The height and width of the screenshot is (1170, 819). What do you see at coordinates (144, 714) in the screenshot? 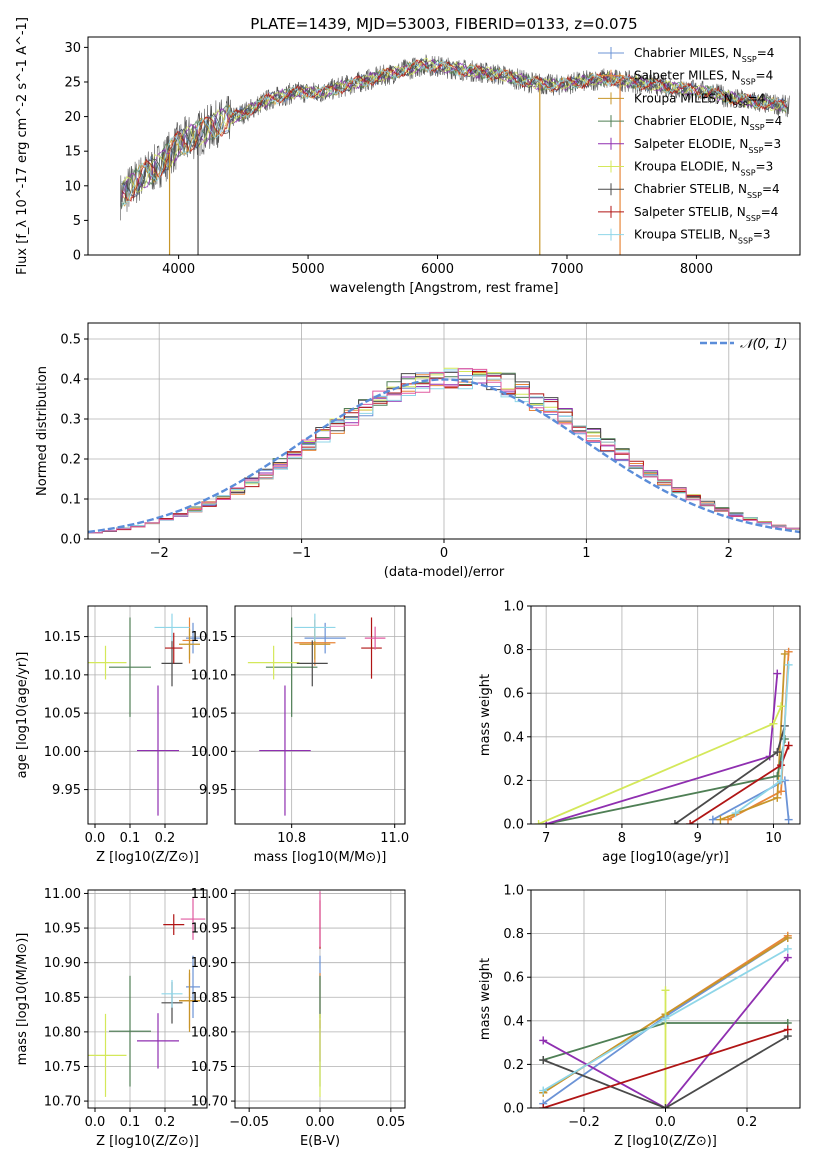
I see `plot-area-age_vs_Z` at bounding box center [144, 714].